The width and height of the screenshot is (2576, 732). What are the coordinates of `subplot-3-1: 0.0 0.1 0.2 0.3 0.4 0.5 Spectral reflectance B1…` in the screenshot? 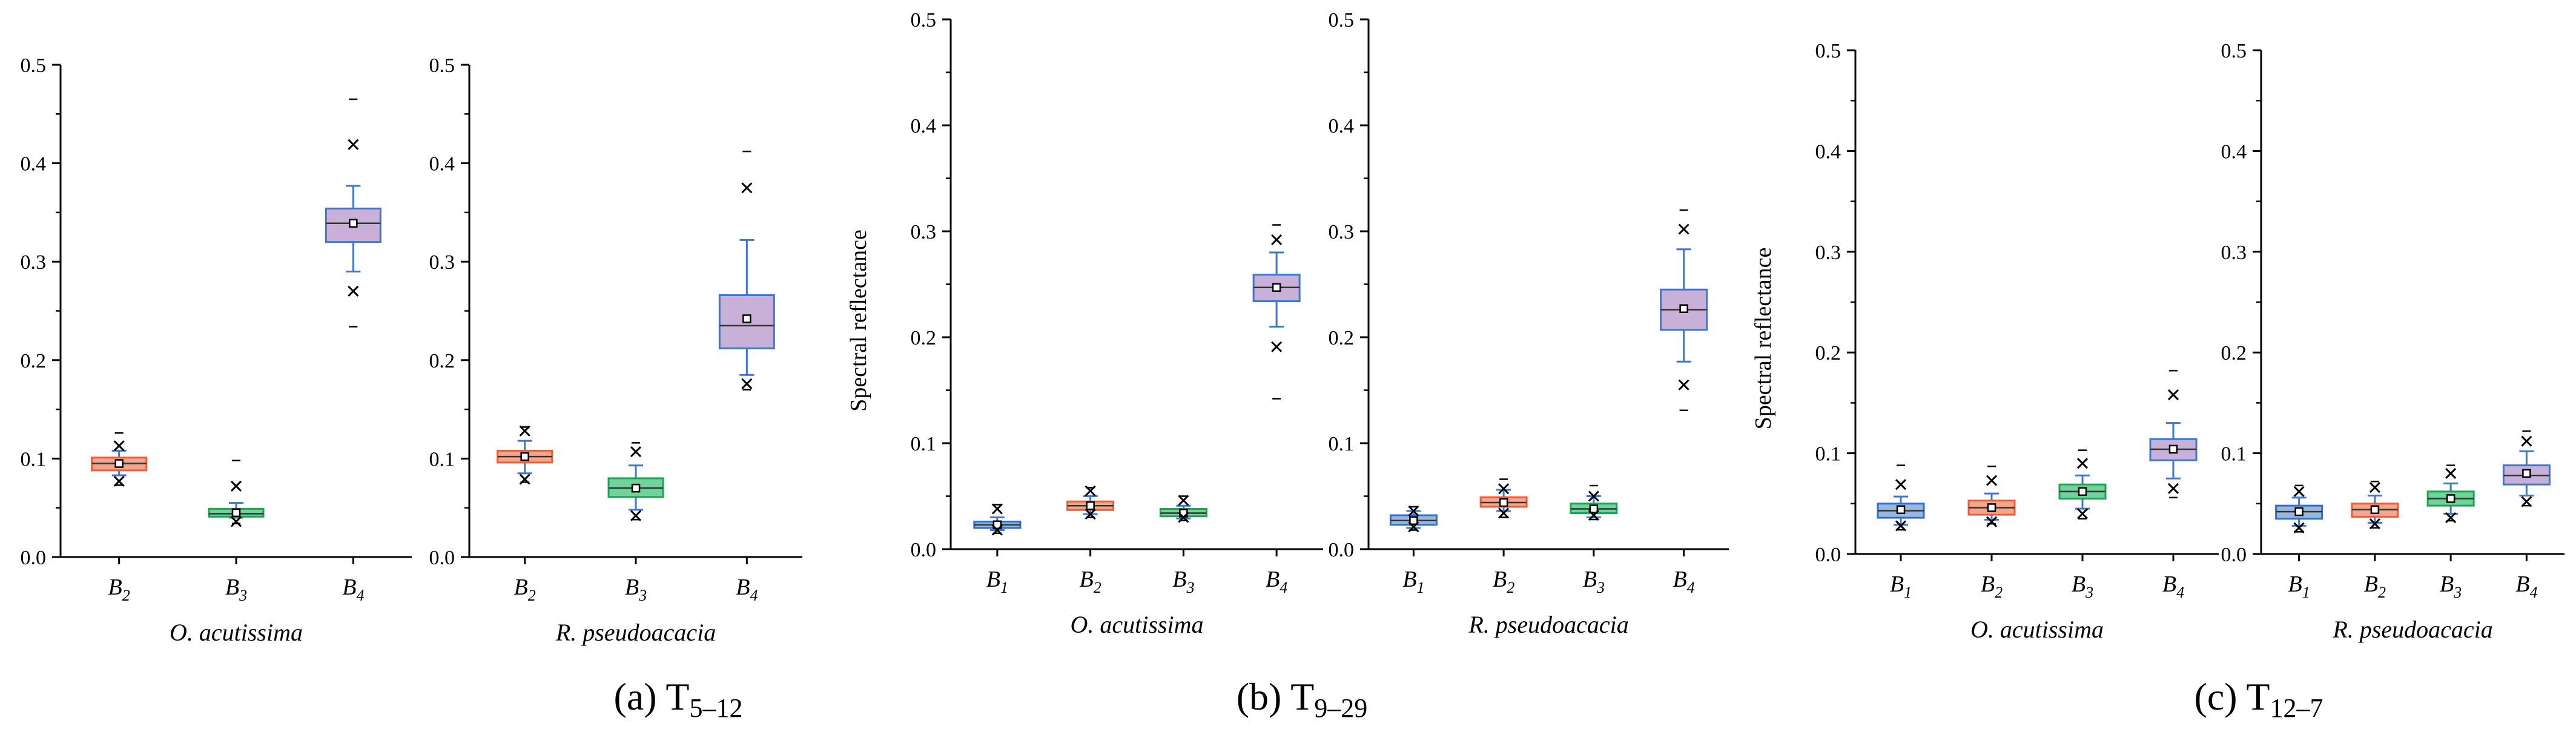 It's located at (1985, 341).